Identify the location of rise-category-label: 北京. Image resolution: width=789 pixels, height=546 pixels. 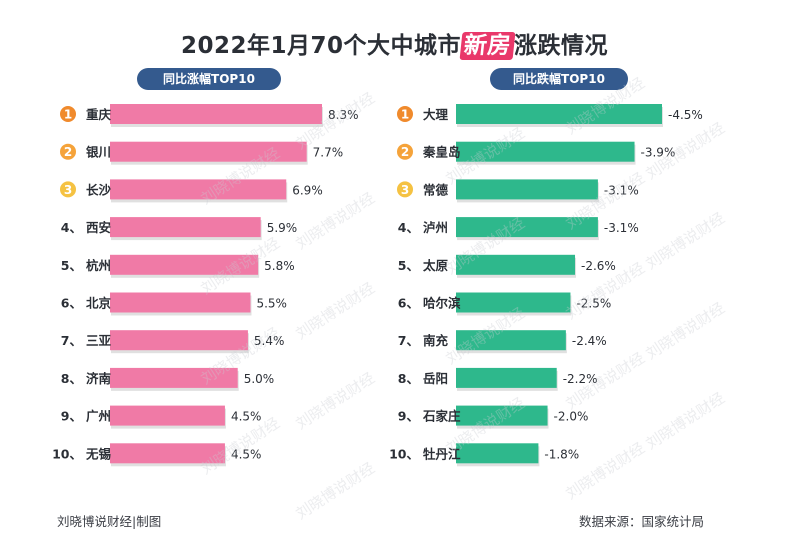
(99, 303).